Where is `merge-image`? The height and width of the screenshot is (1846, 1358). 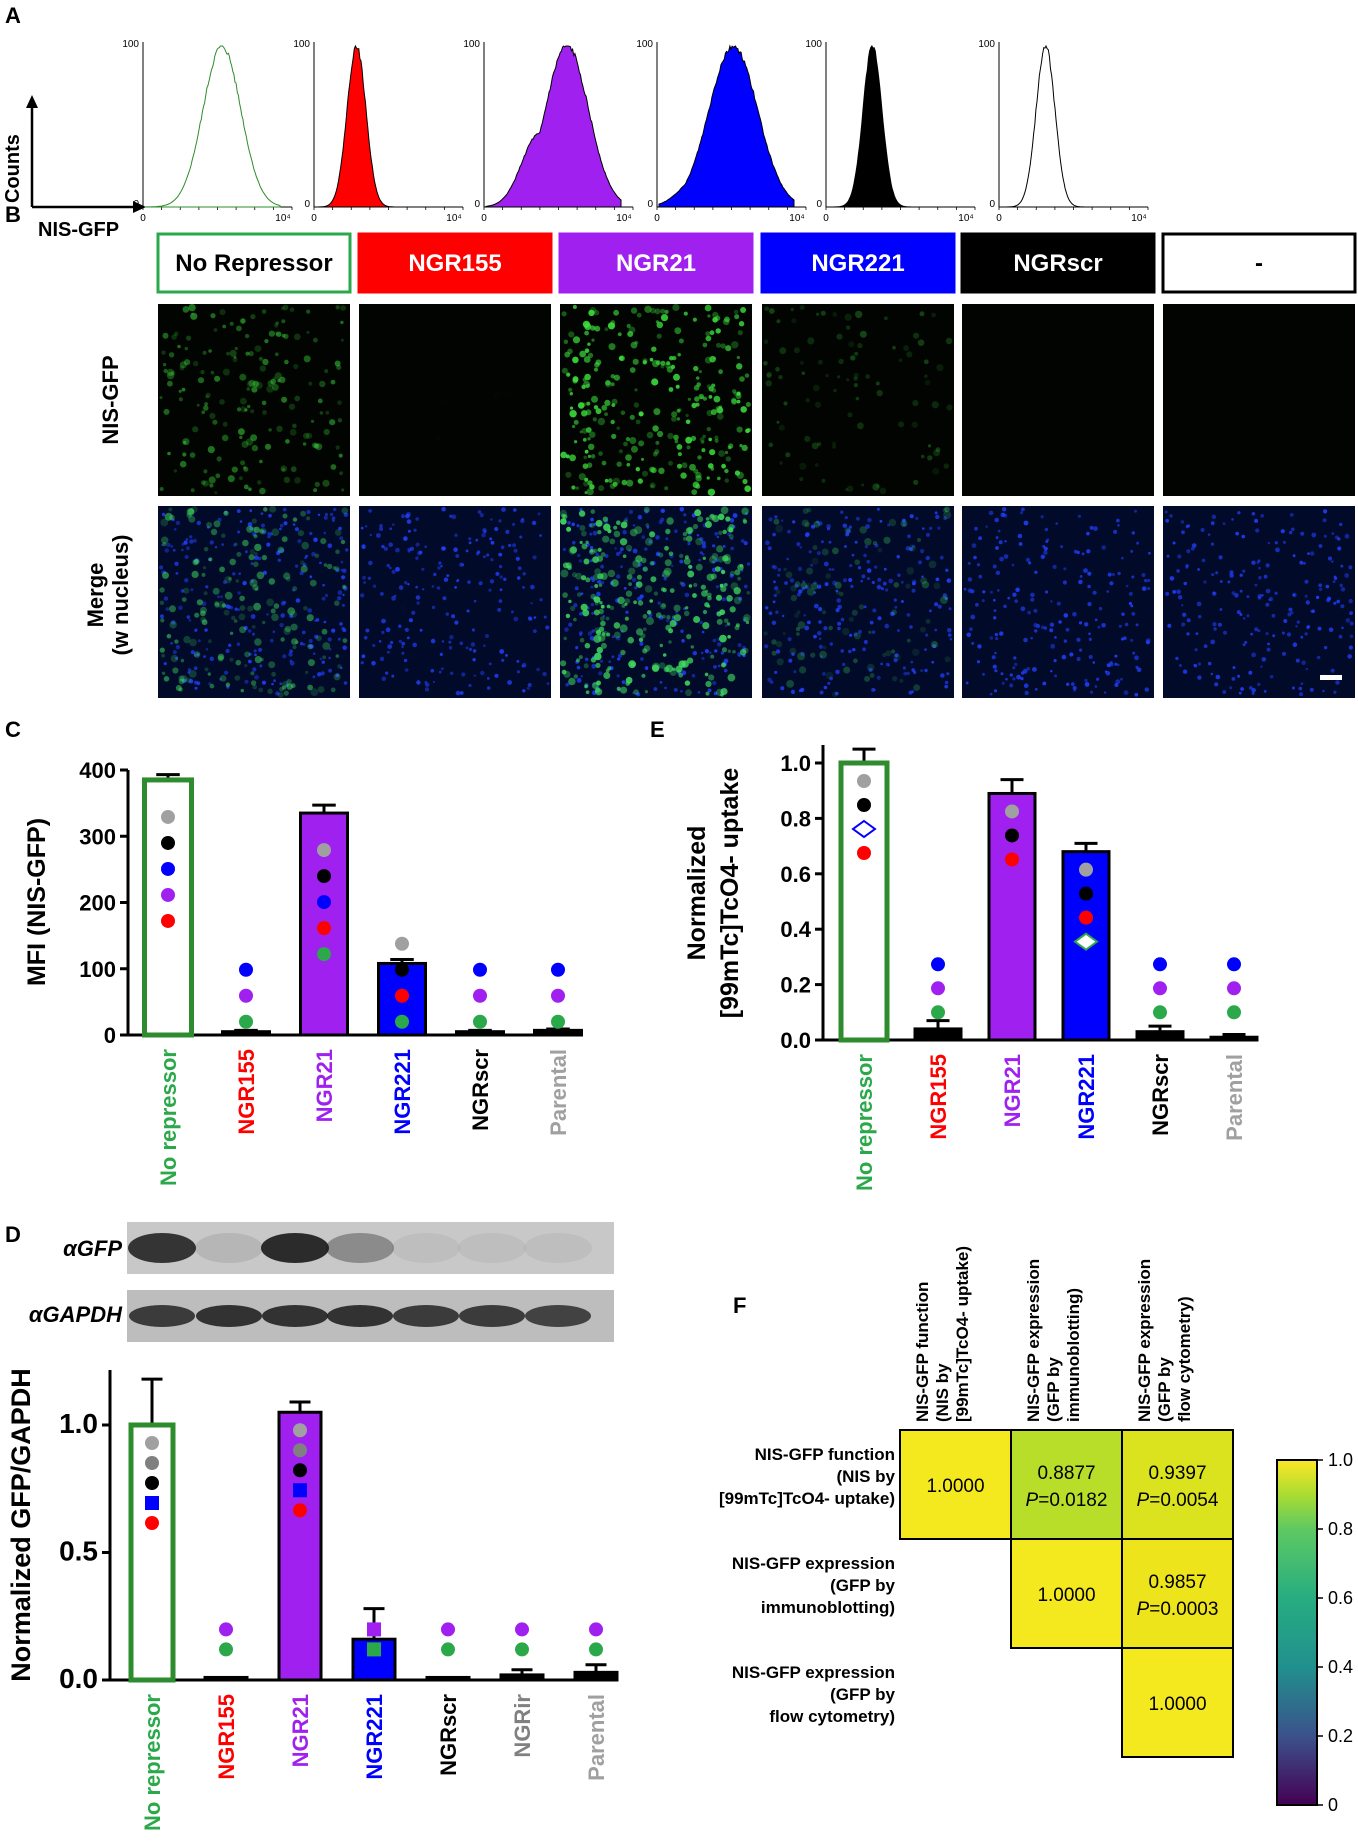 merge-image is located at coordinates (1259, 602).